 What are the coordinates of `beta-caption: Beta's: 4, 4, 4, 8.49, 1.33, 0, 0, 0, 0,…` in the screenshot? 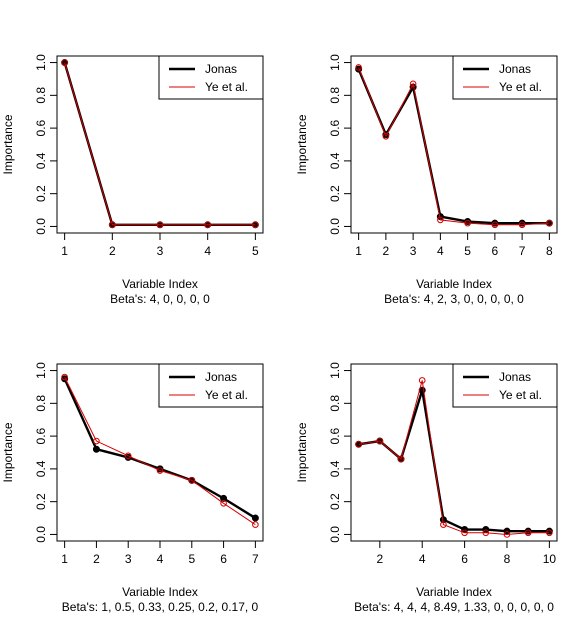 It's located at (454, 607).